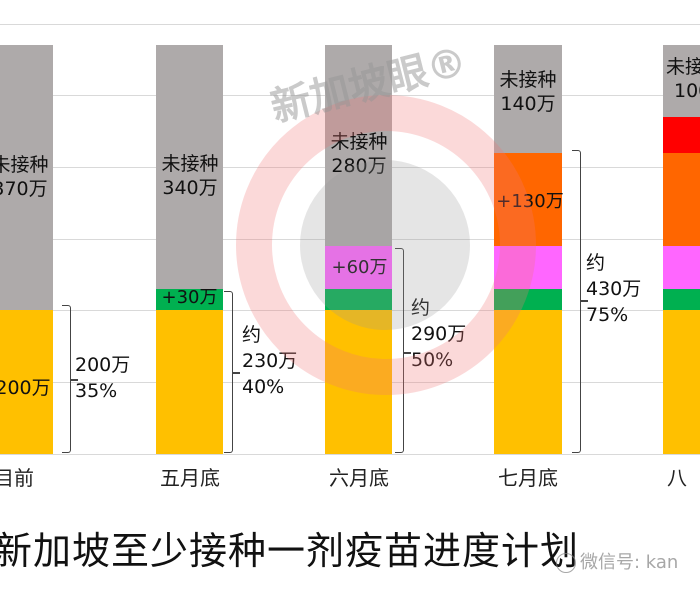 This screenshot has height=600, width=700. I want to click on add-label: +30万, so click(189, 297).